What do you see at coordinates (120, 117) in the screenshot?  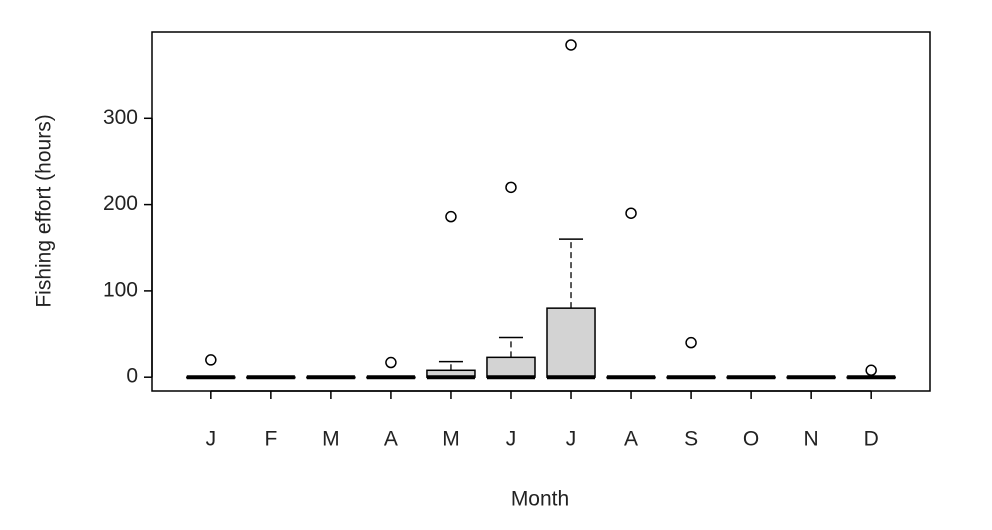 I see `y-tick-label: 300` at bounding box center [120, 117].